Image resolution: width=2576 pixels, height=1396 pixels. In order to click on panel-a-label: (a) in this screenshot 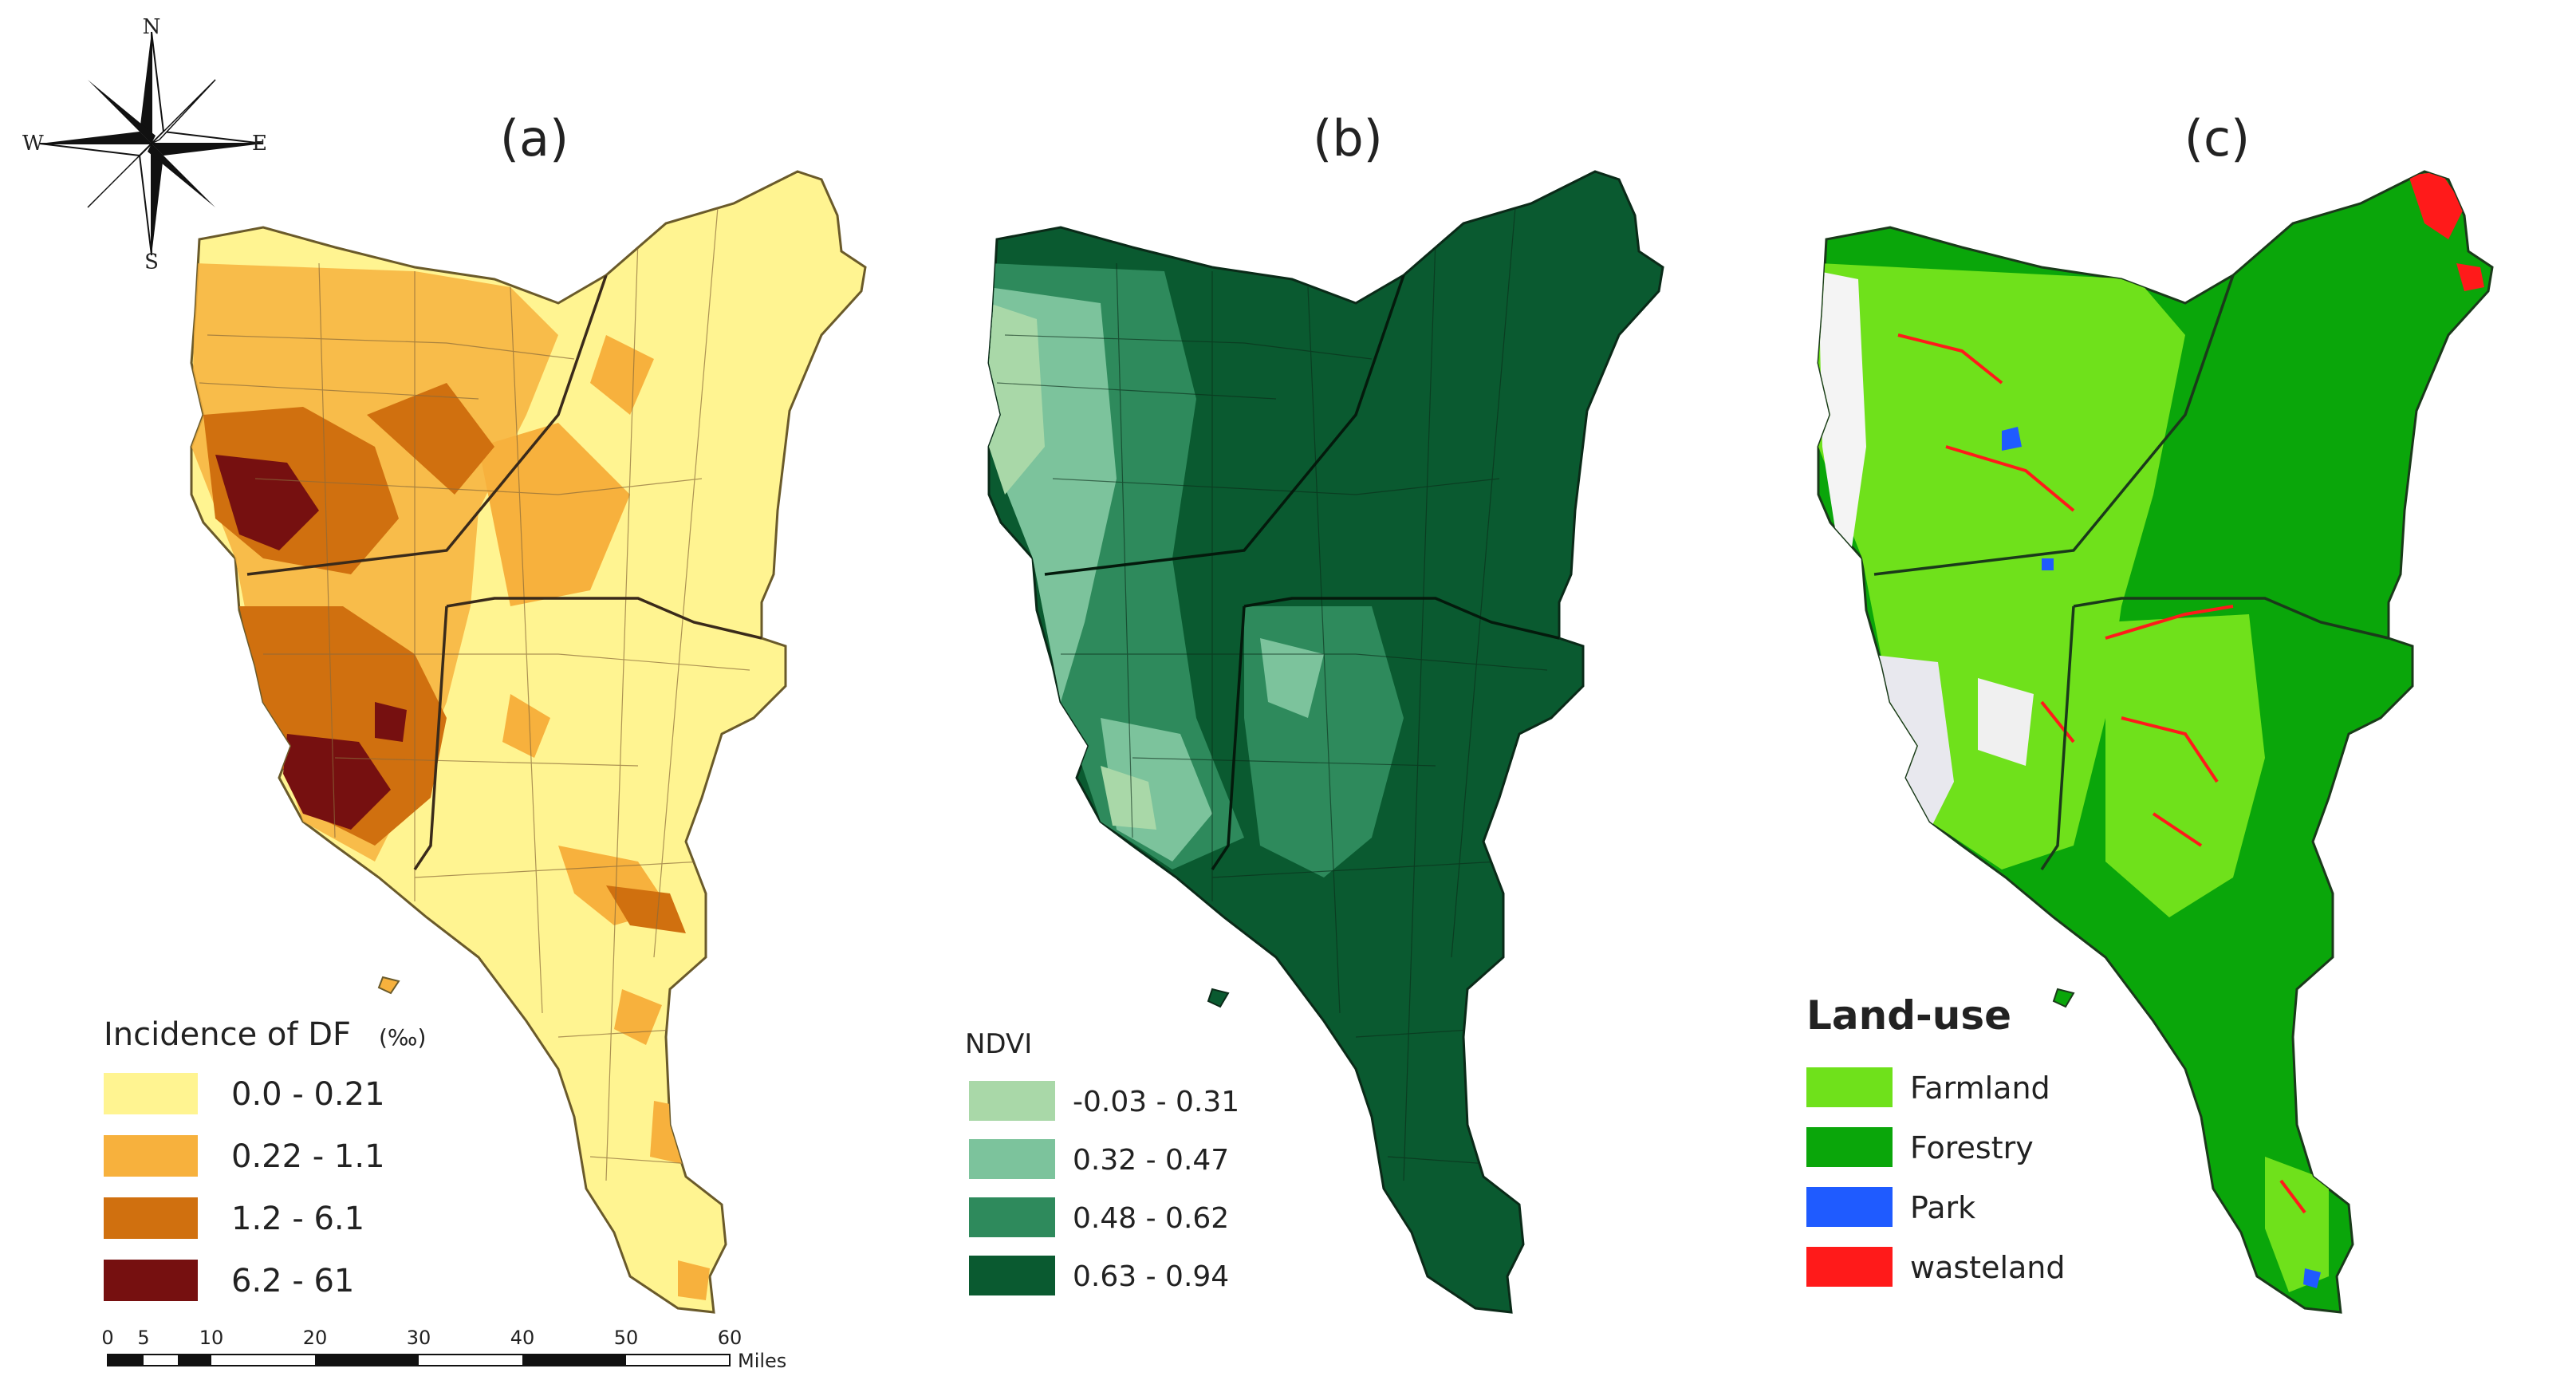, I will do `click(534, 138)`.